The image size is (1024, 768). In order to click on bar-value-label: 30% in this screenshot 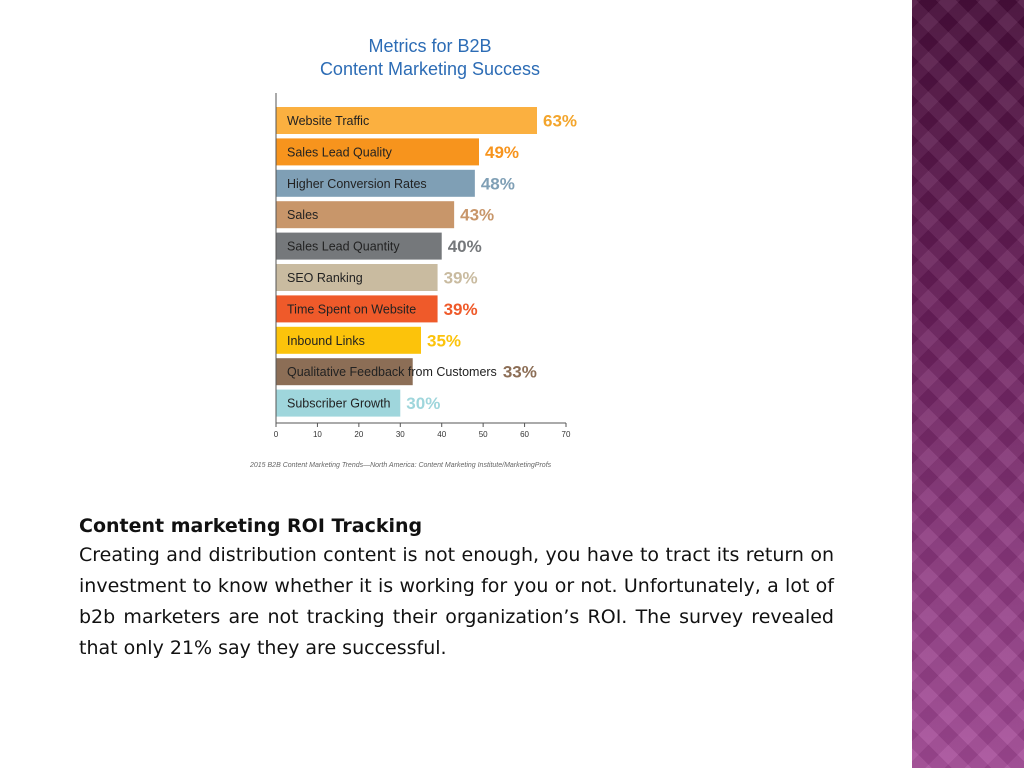, I will do `click(423, 403)`.